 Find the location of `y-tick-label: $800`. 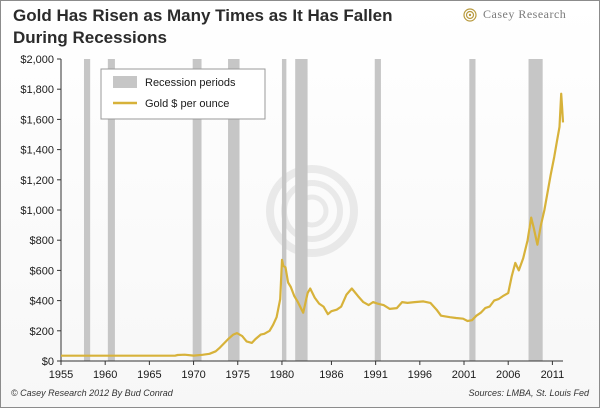

y-tick-label: $800 is located at coordinates (42, 241).